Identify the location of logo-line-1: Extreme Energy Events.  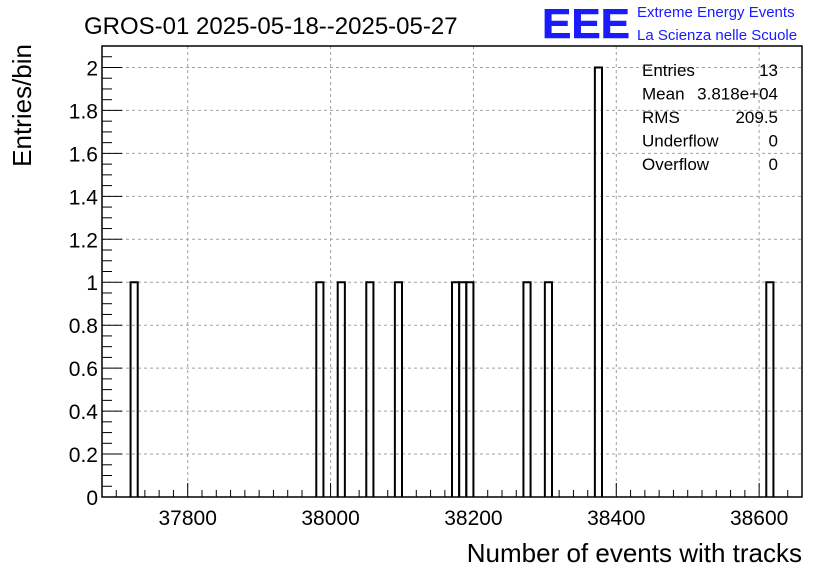
(716, 12).